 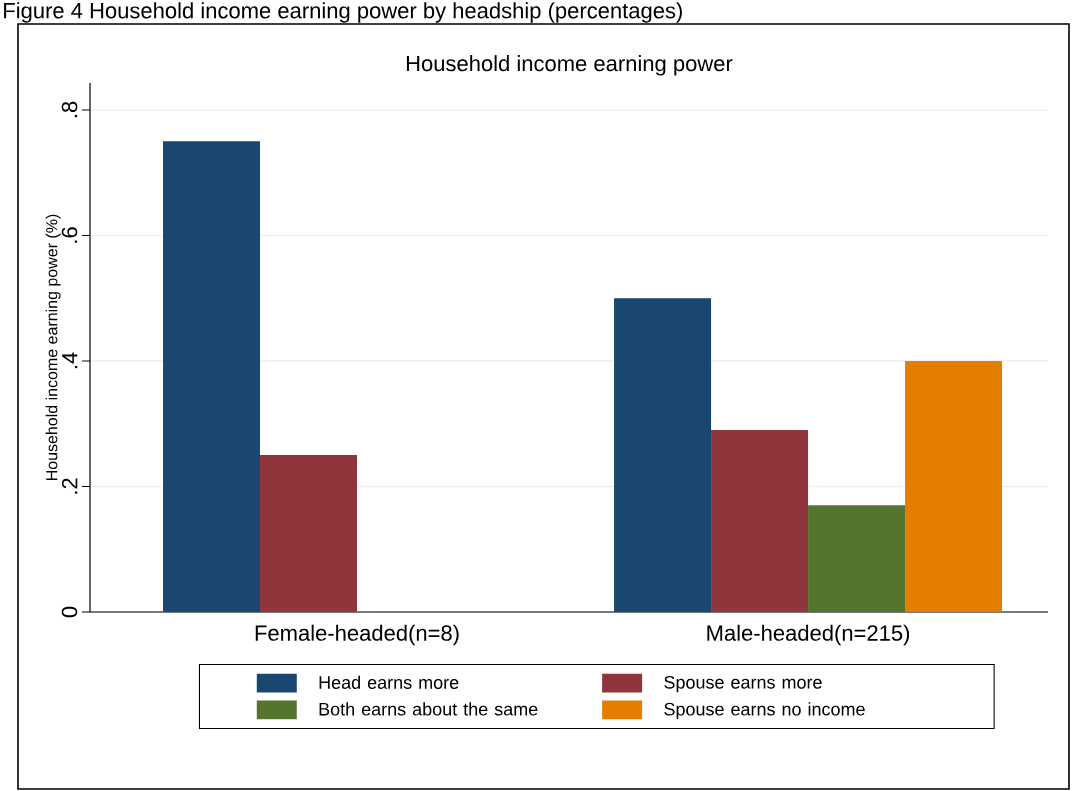 I want to click on chart-title: Household income earning power, so click(x=569, y=65).